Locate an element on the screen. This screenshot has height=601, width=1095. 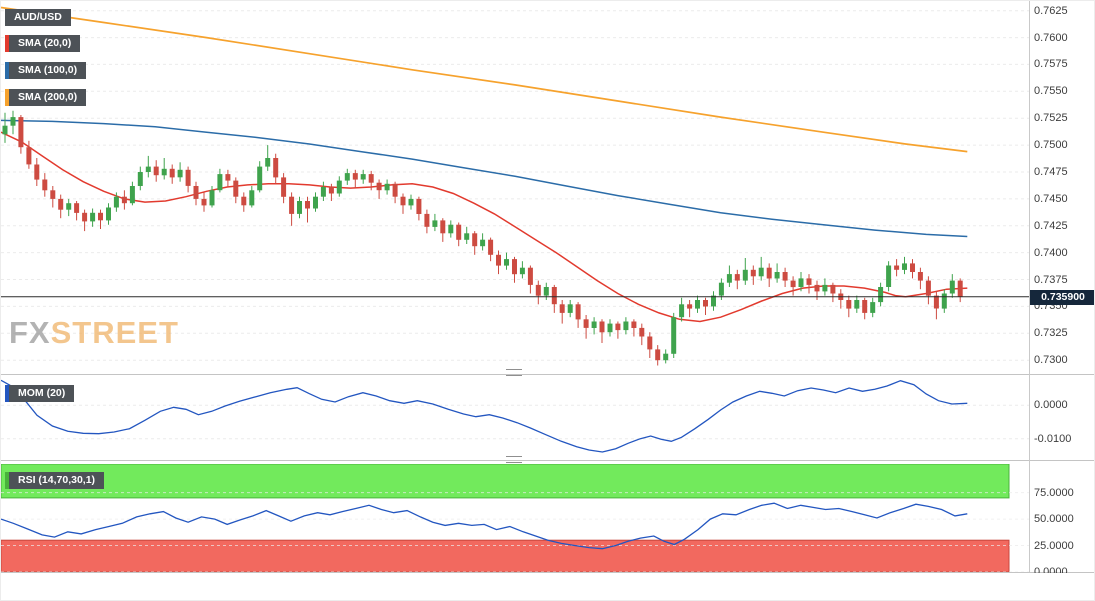
price-axis-label: 0.7600 is located at coordinates (1051, 38).